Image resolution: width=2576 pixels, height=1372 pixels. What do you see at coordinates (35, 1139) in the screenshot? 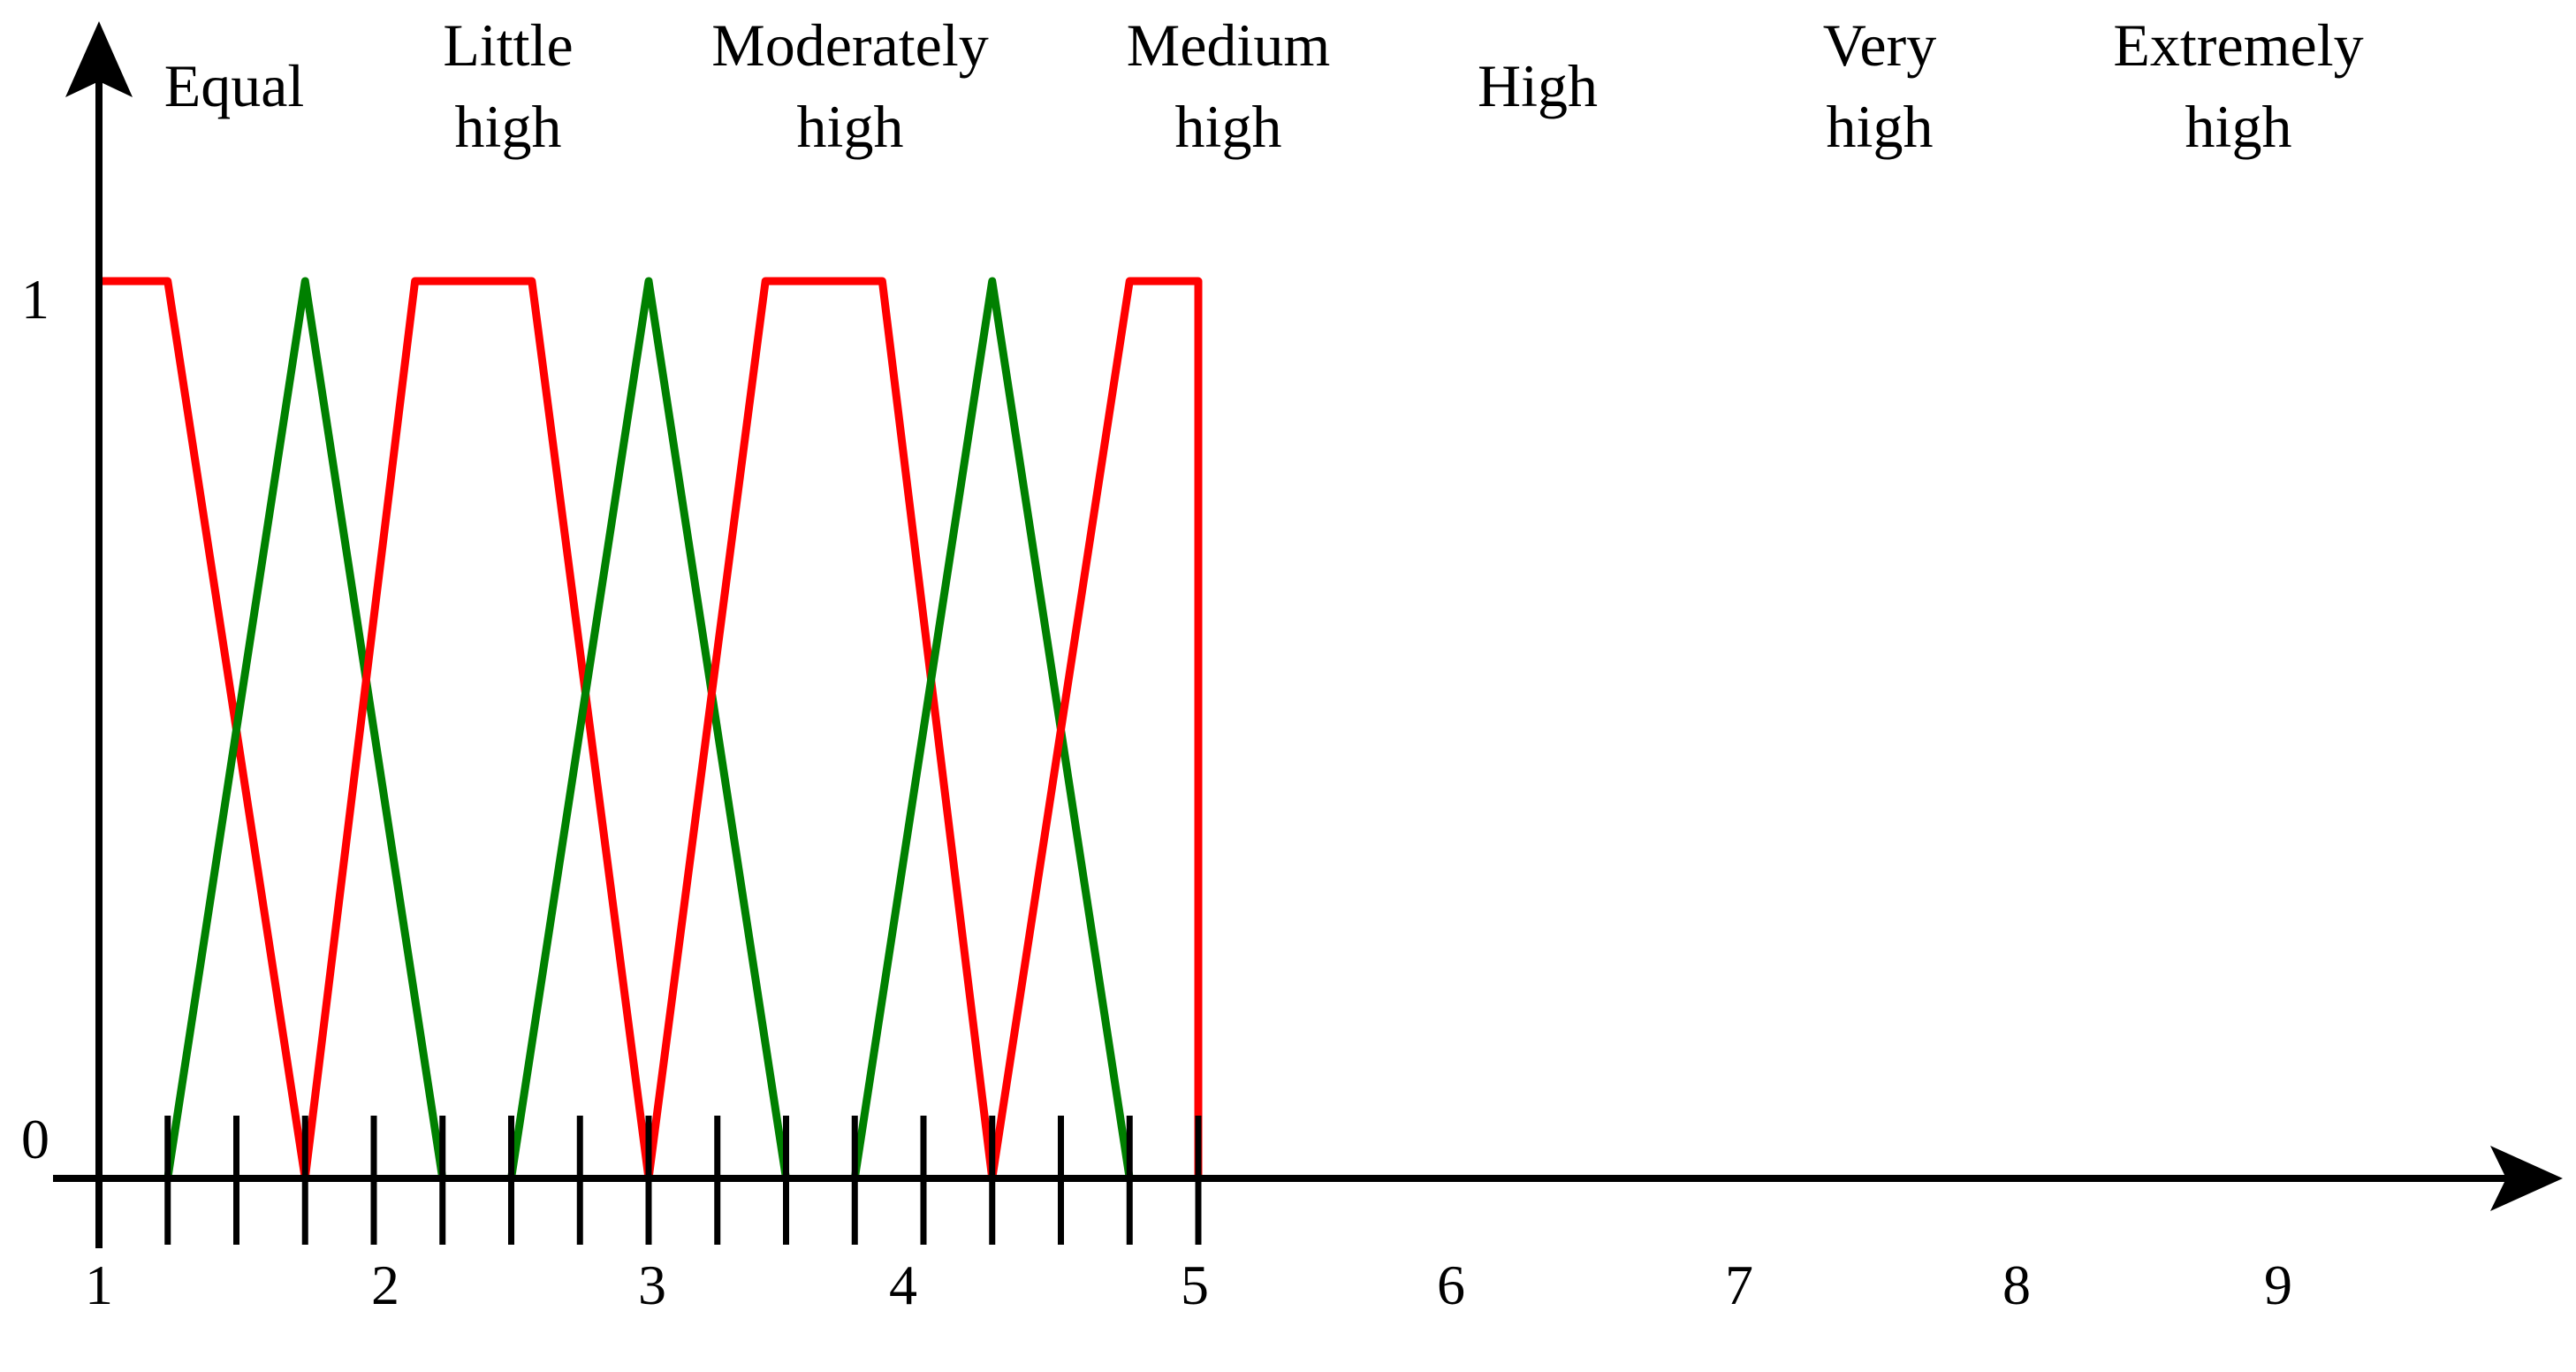
I see `y-tick-label: 0` at bounding box center [35, 1139].